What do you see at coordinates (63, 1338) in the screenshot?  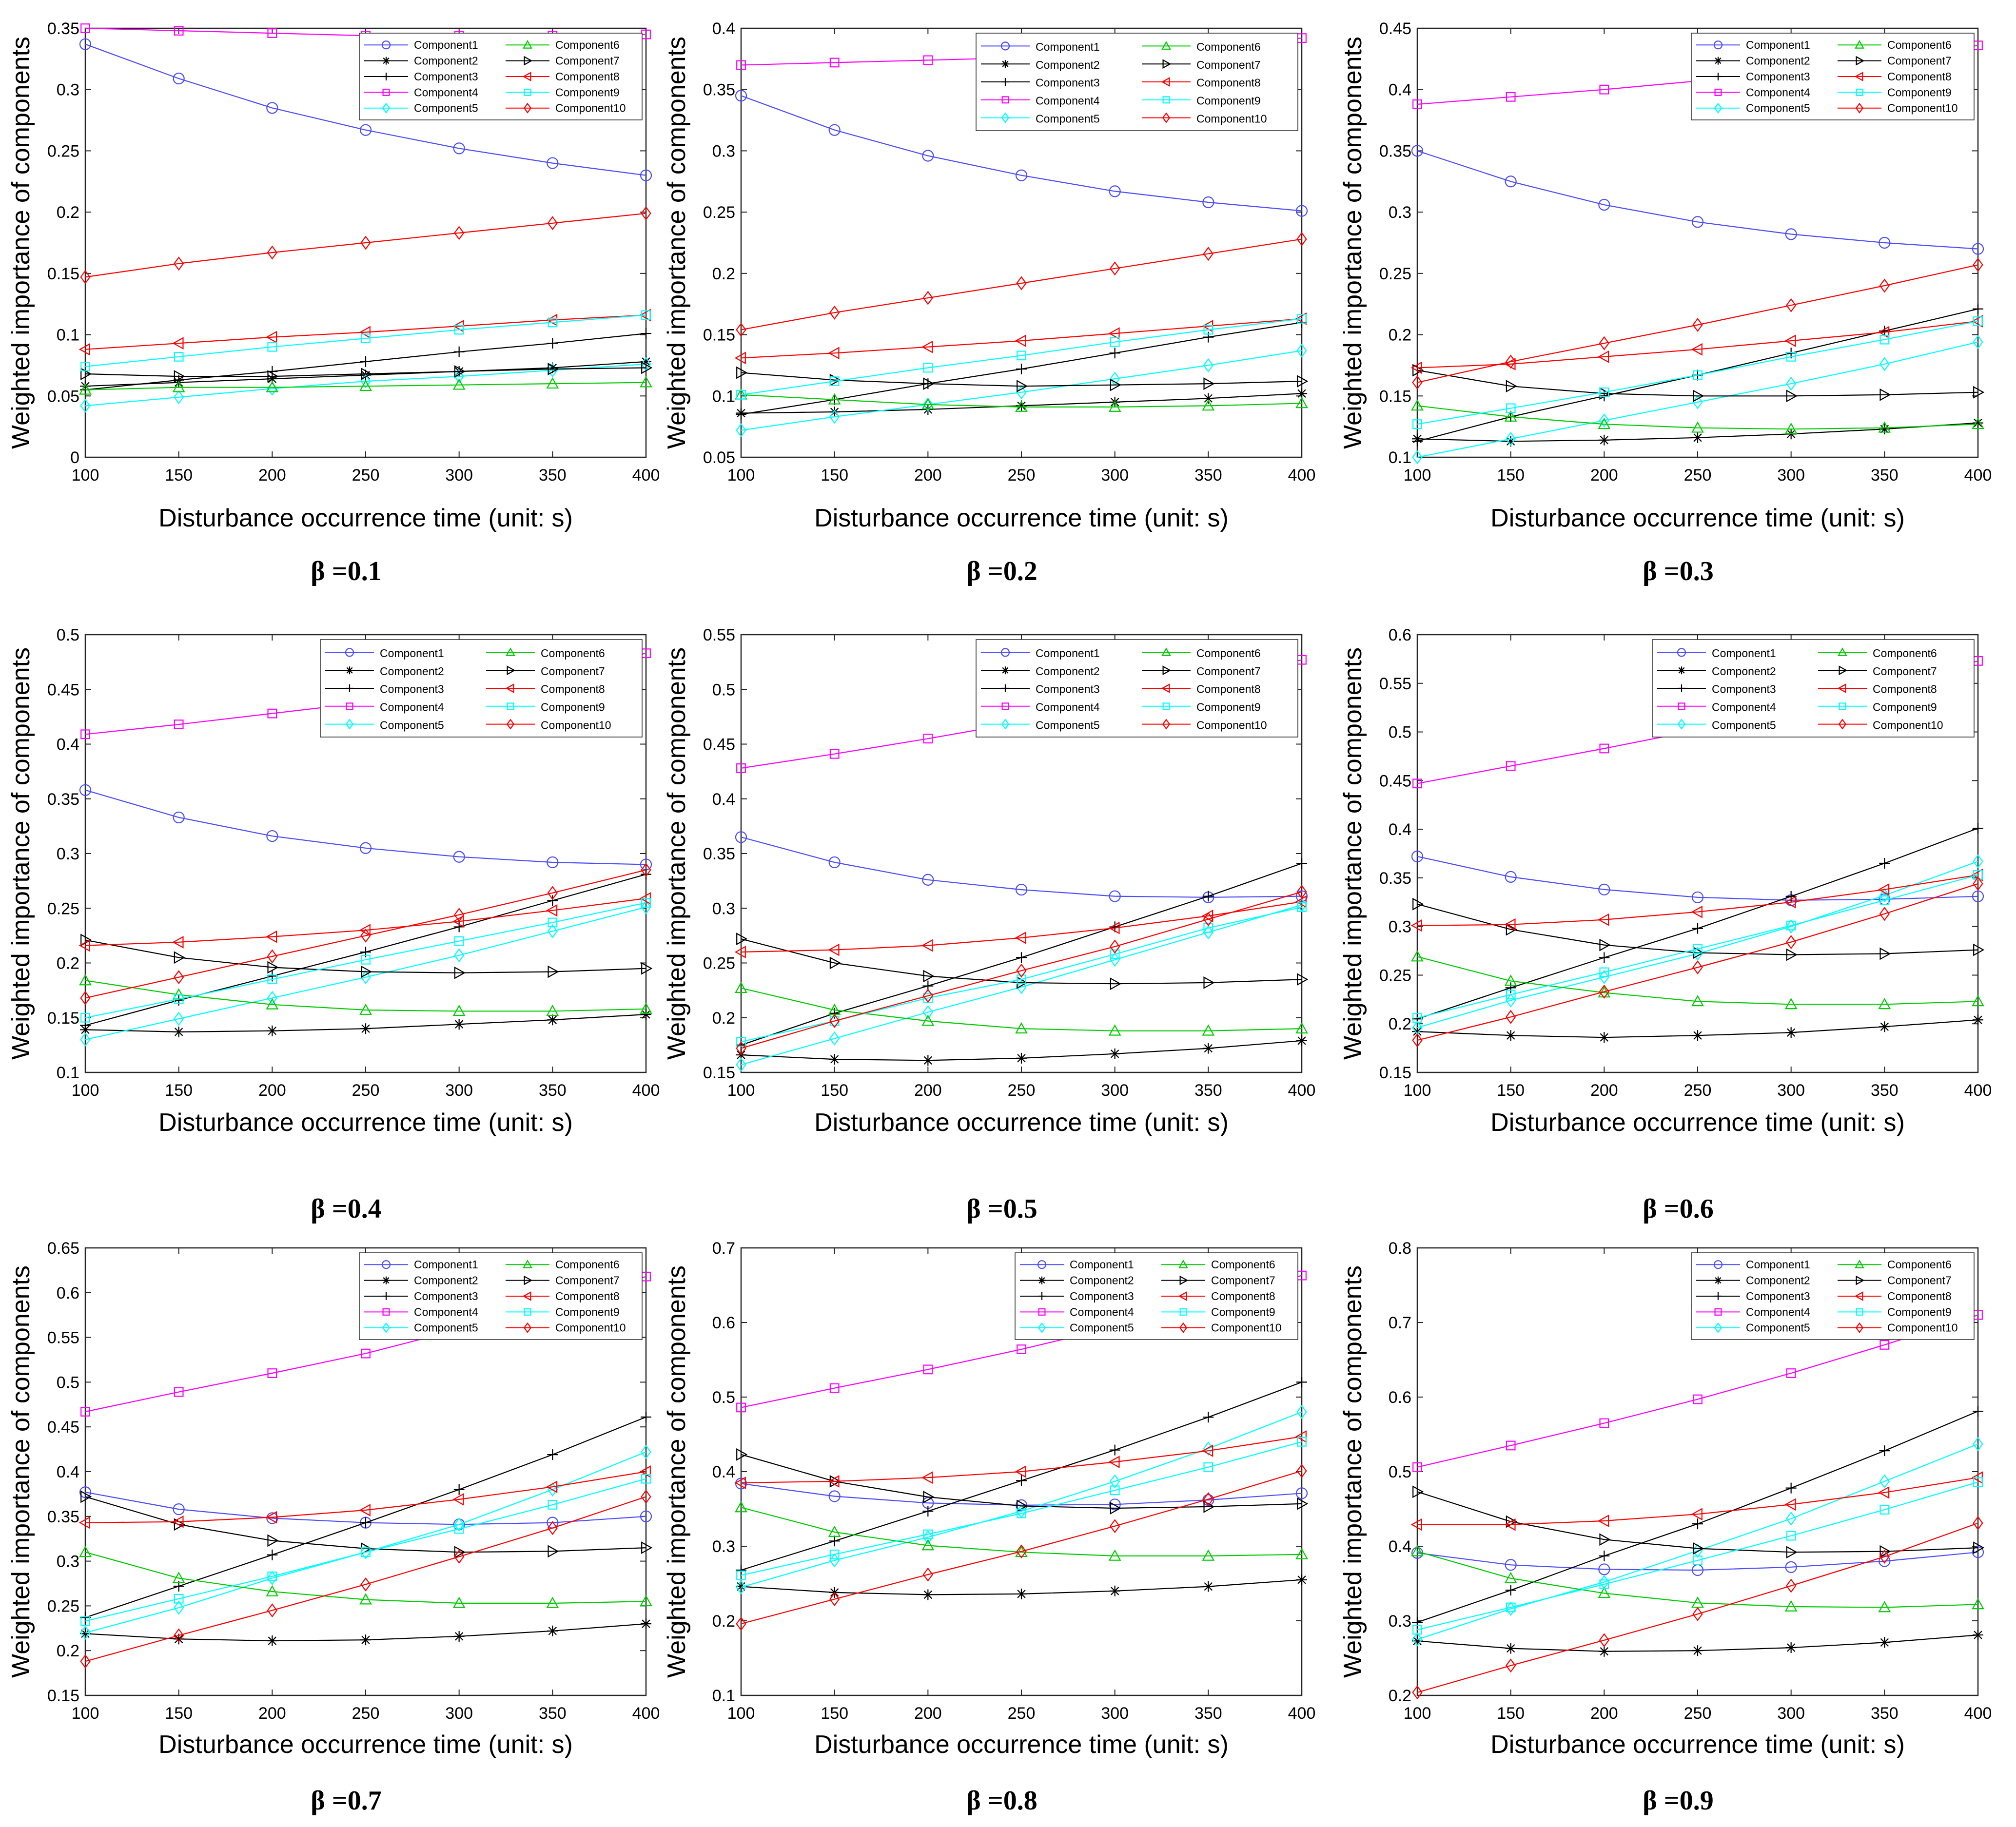 I see `y-tick-label: 0.55` at bounding box center [63, 1338].